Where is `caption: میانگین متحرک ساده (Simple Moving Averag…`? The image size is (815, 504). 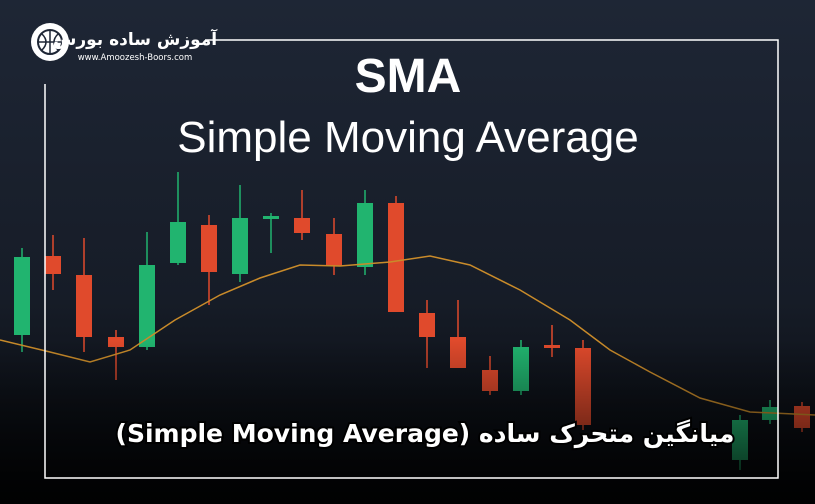
caption: میانگین متحرک ساده (Simple Moving Averag… is located at coordinates (425, 434).